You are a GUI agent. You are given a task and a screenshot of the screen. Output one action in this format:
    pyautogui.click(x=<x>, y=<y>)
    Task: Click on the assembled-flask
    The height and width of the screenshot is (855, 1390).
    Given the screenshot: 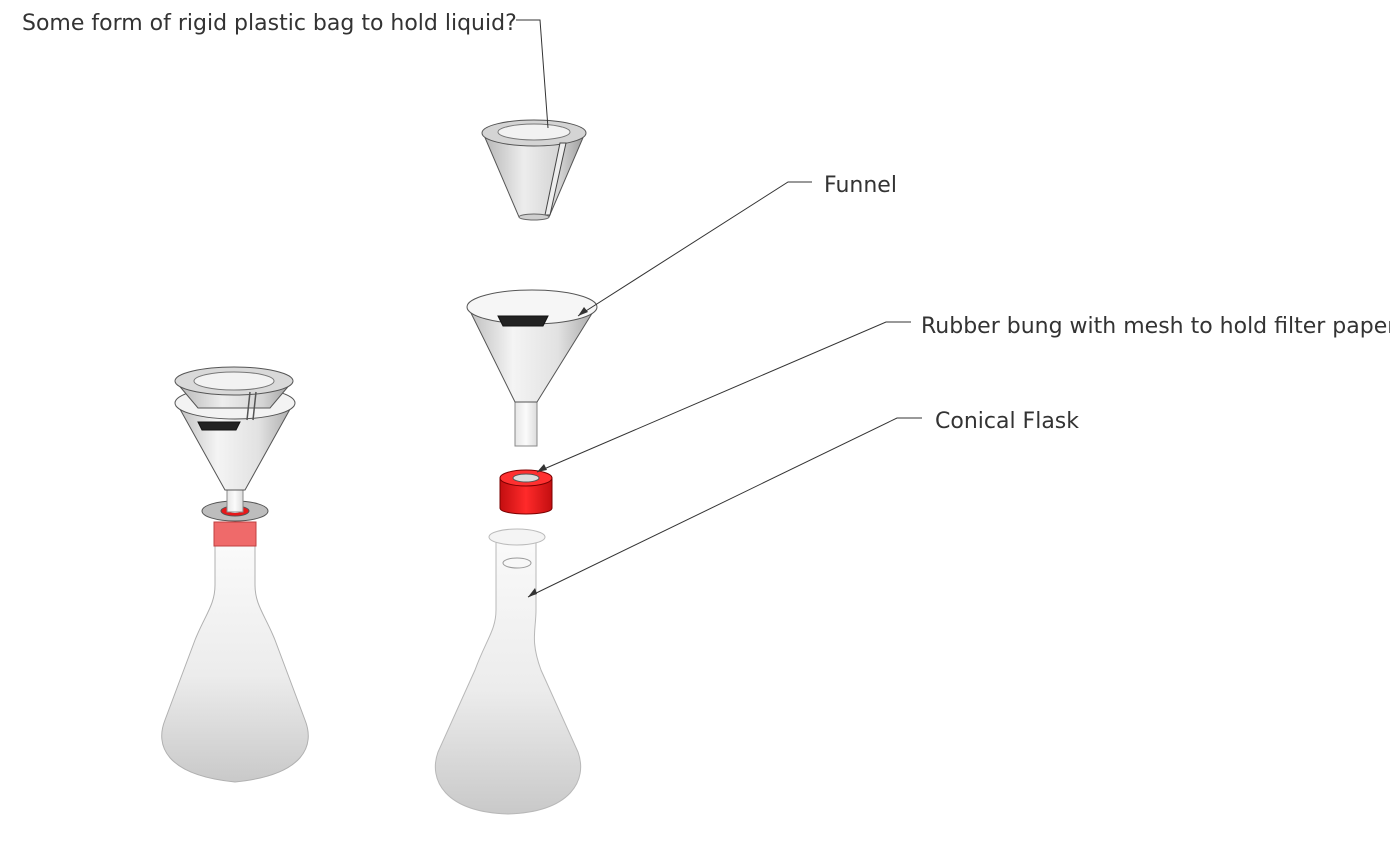 What is the action you would take?
    pyautogui.click(x=235, y=663)
    